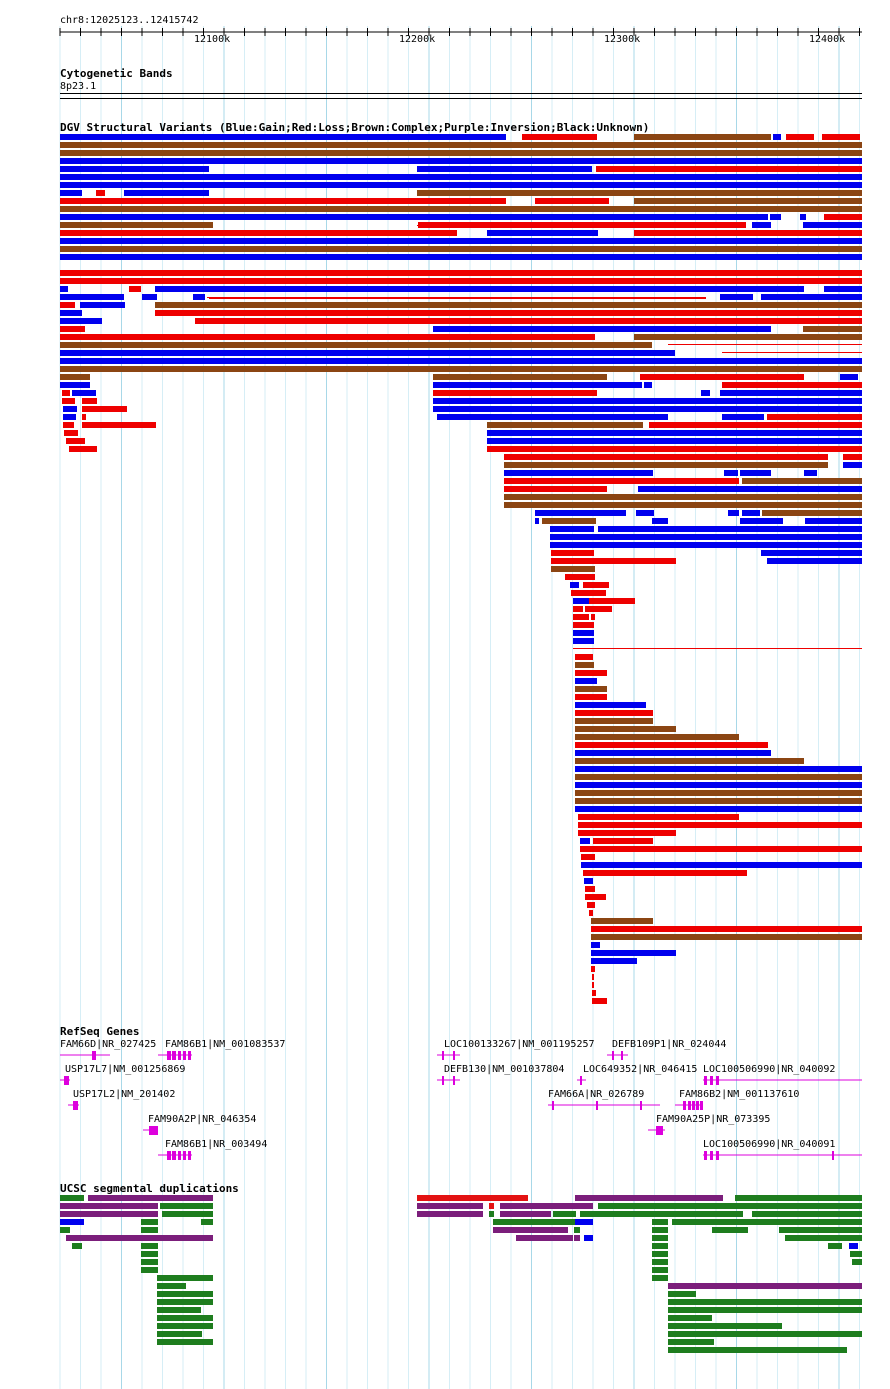 Image resolution: width=890 pixels, height=1389 pixels. What do you see at coordinates (216, 1144) in the screenshot?
I see `gene-label: FAM86B1|NR_003494` at bounding box center [216, 1144].